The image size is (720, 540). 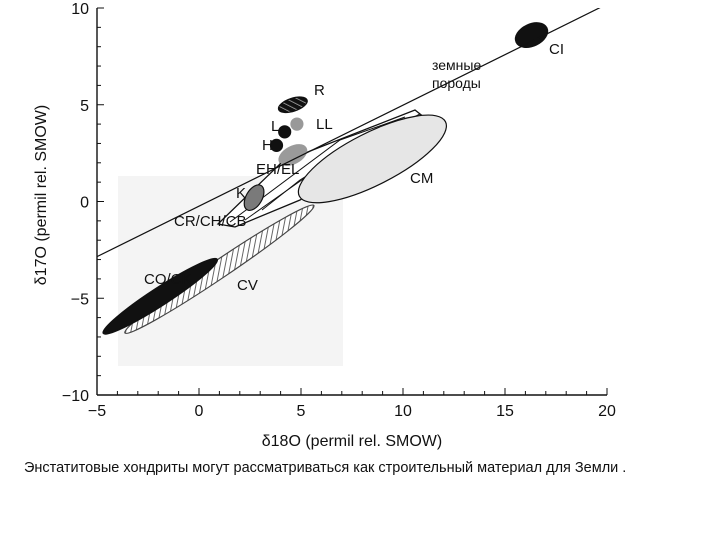 What do you see at coordinates (277, 169) in the screenshot?
I see `region-label: EH/EL` at bounding box center [277, 169].